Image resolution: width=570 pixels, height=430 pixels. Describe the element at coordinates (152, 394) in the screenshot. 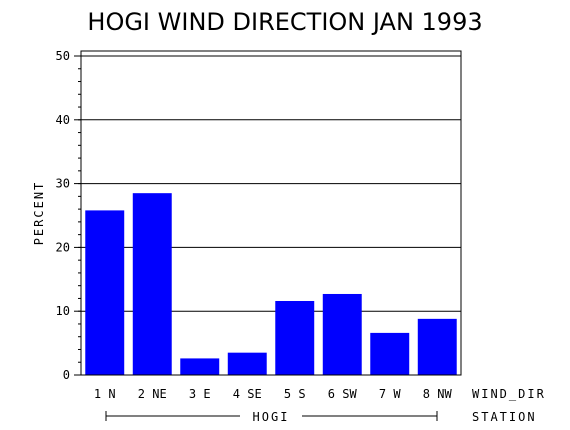

I see `x-tick-label: 2 NE` at that location.